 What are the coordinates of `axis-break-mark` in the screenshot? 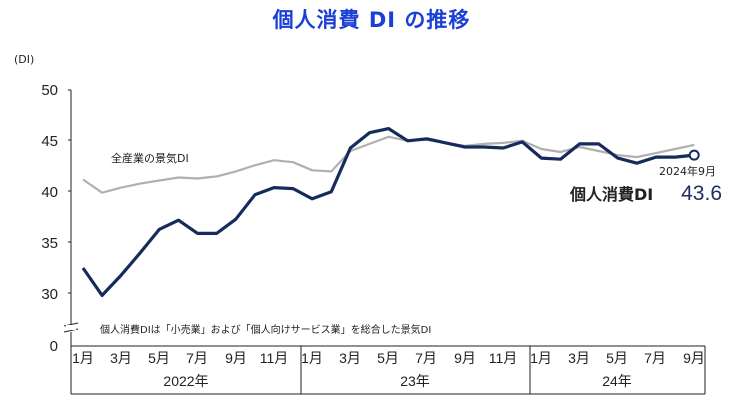 It's located at (71, 327).